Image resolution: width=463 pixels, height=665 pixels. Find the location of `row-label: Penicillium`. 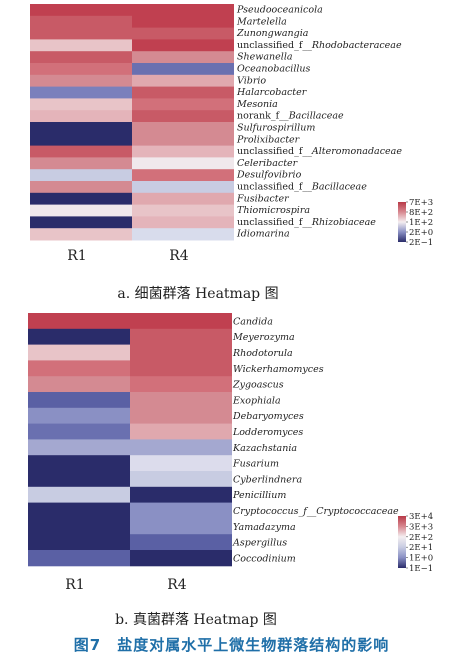

row-label: Penicillium is located at coordinates (259, 495).